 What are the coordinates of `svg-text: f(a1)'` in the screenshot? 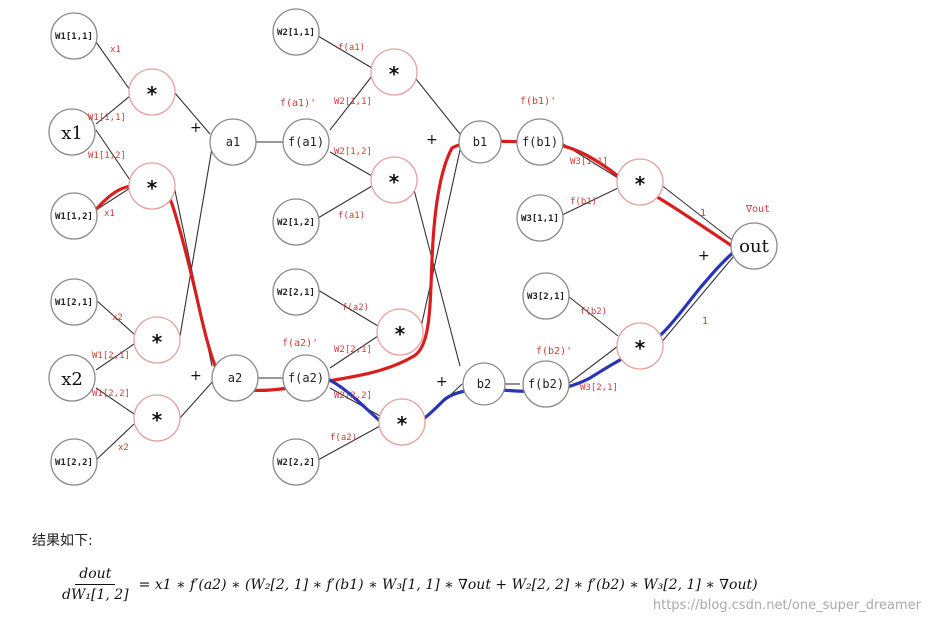 It's located at (298, 103).